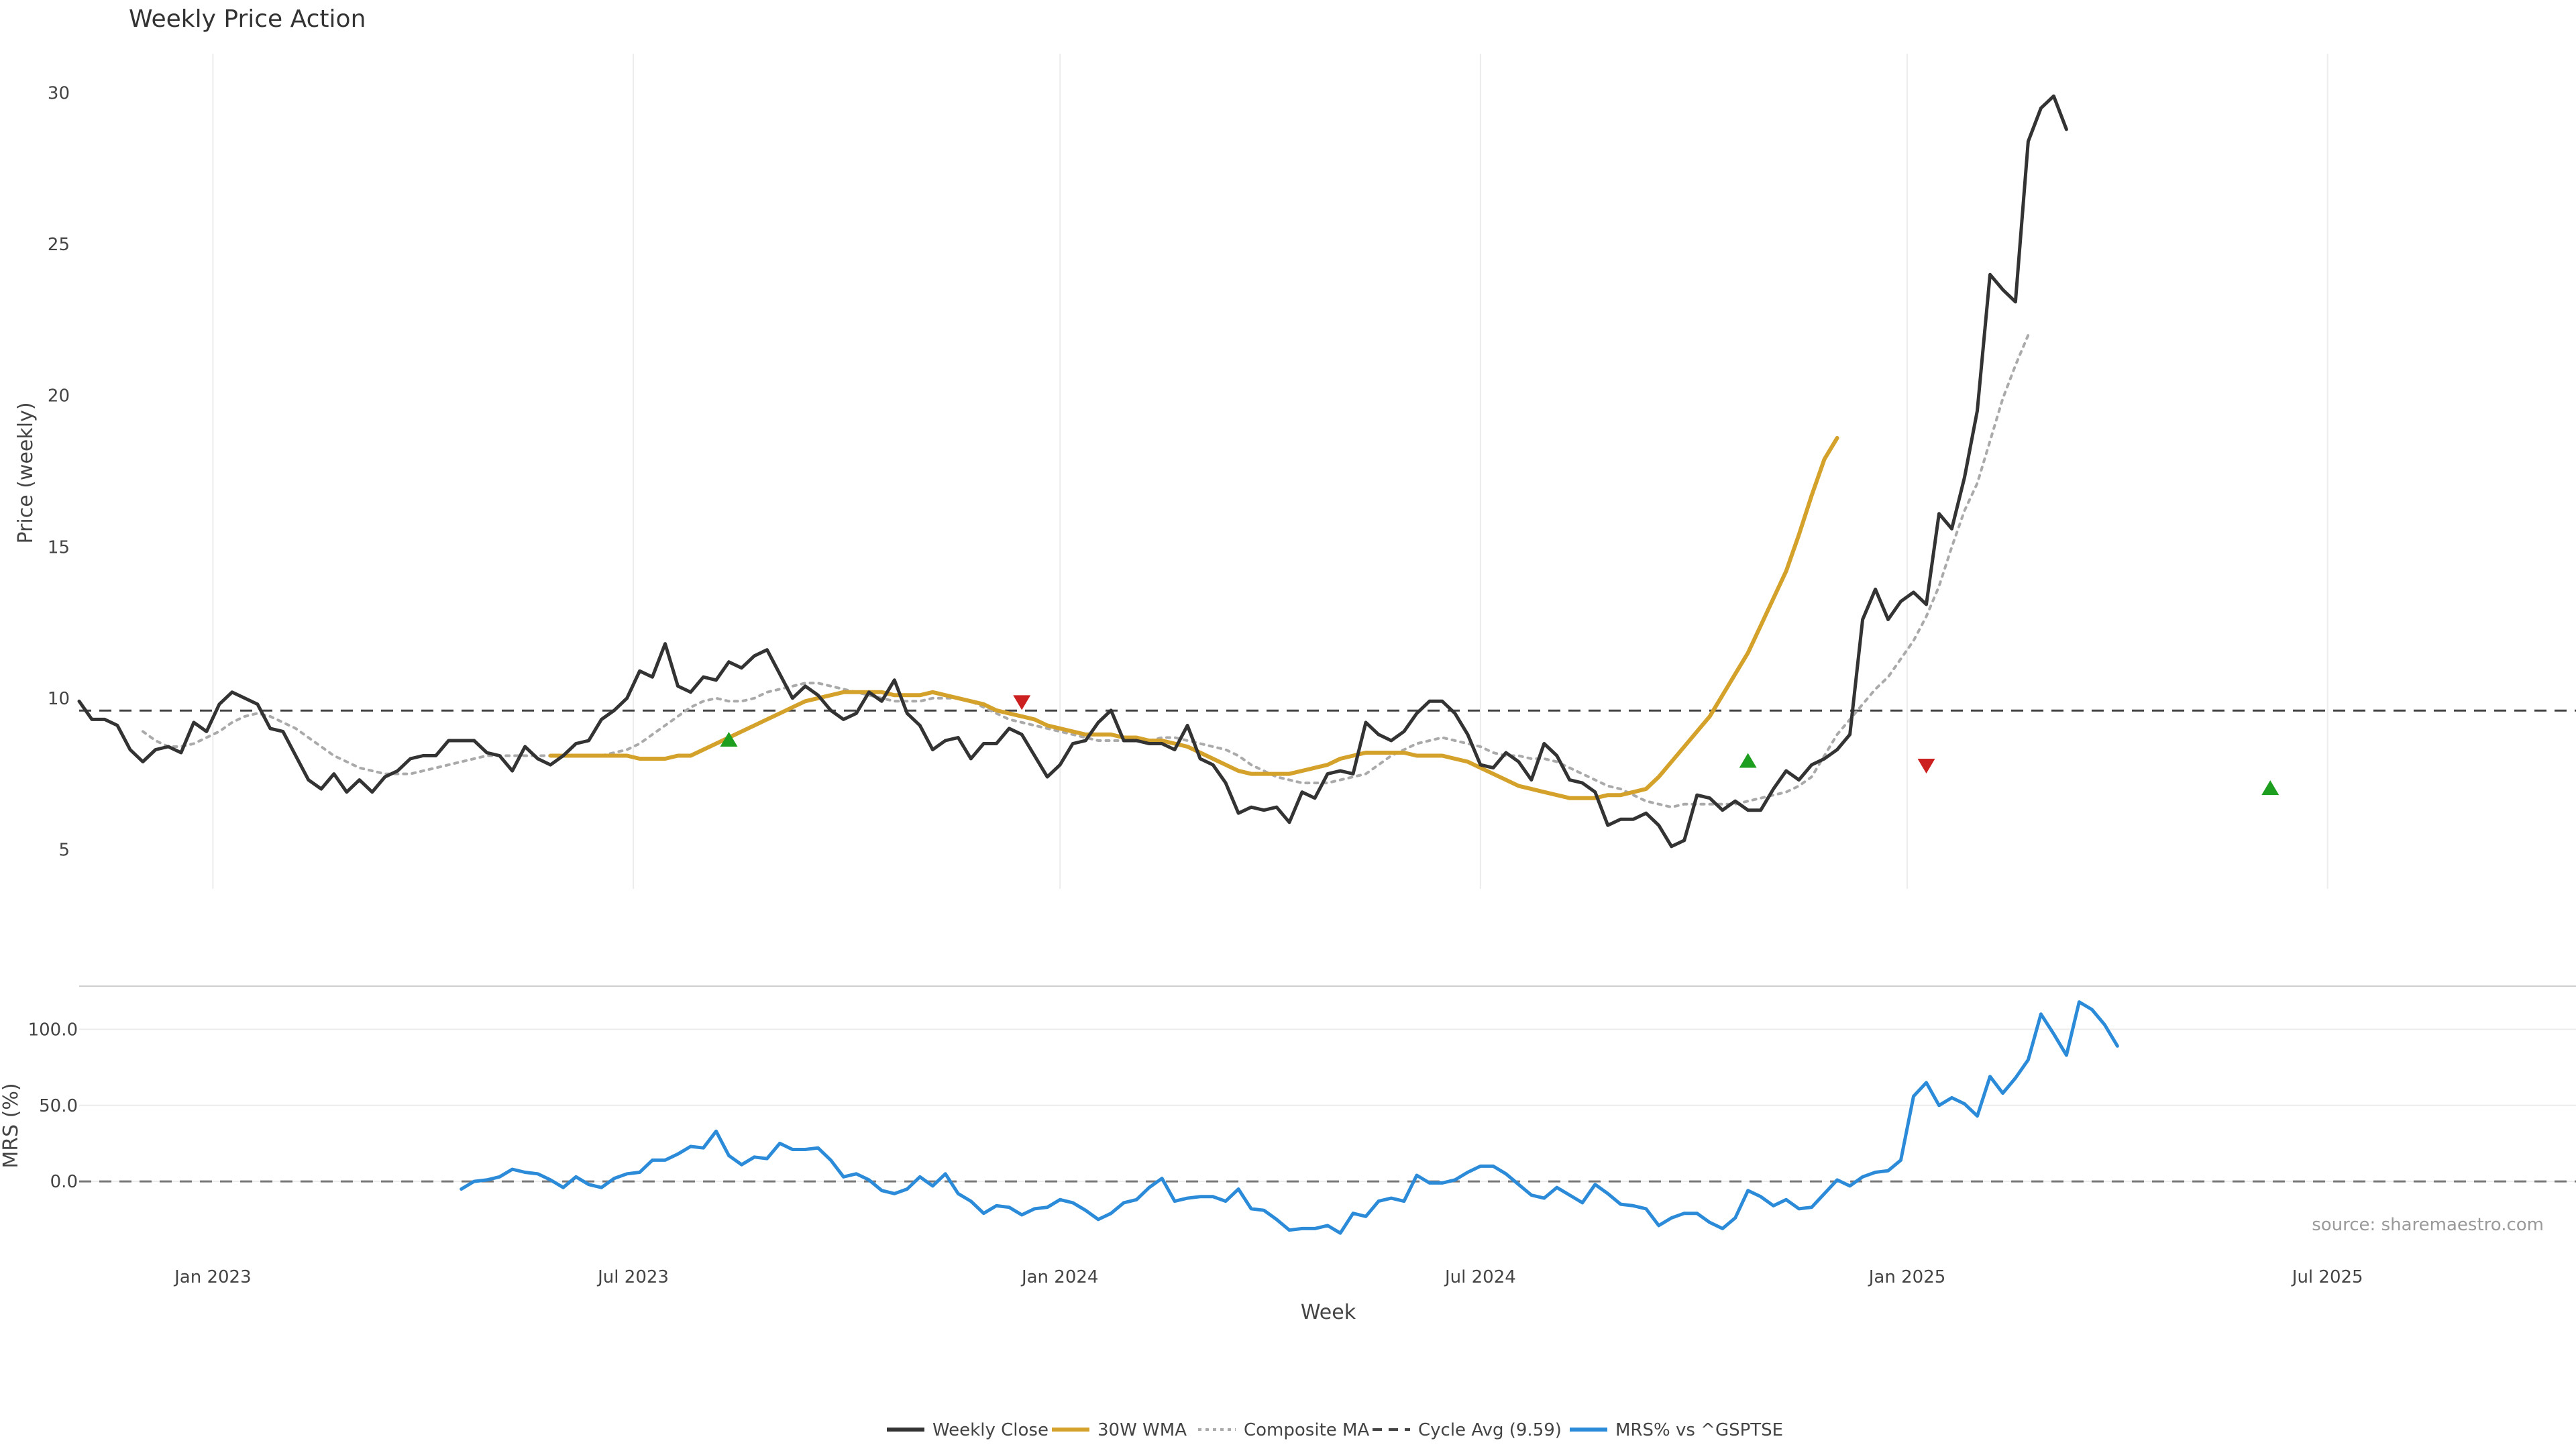  Describe the element at coordinates (58, 1106) in the screenshot. I see `mrs-y-tick-label: 50.0` at that location.